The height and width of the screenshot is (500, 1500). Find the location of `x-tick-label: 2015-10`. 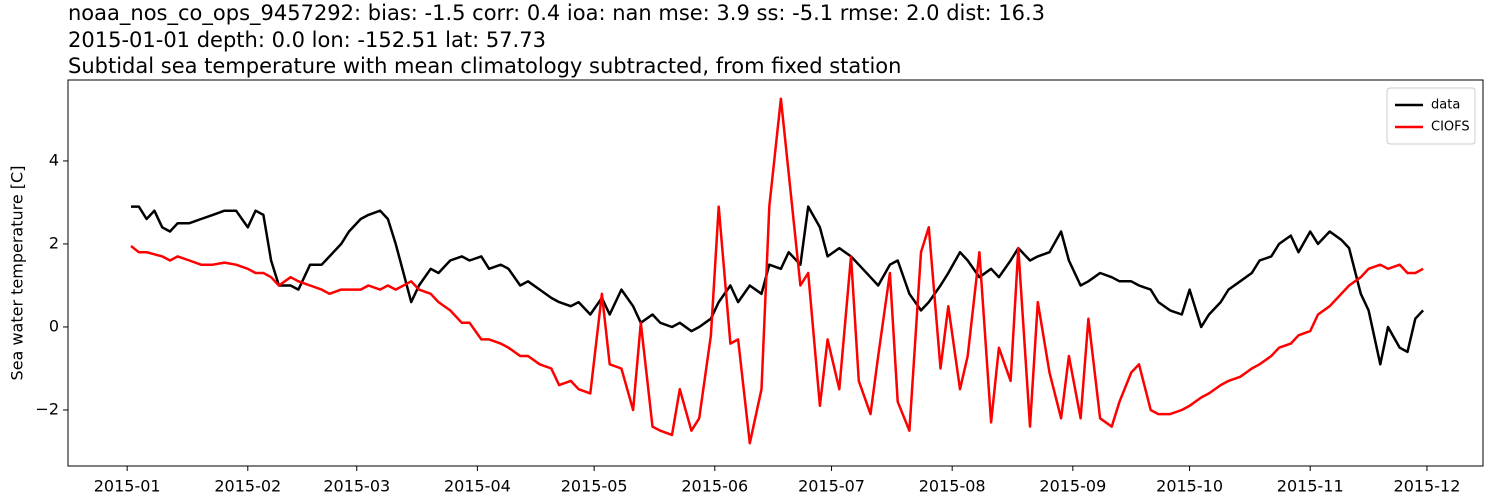

x-tick-label: 2015-10 is located at coordinates (1189, 486).